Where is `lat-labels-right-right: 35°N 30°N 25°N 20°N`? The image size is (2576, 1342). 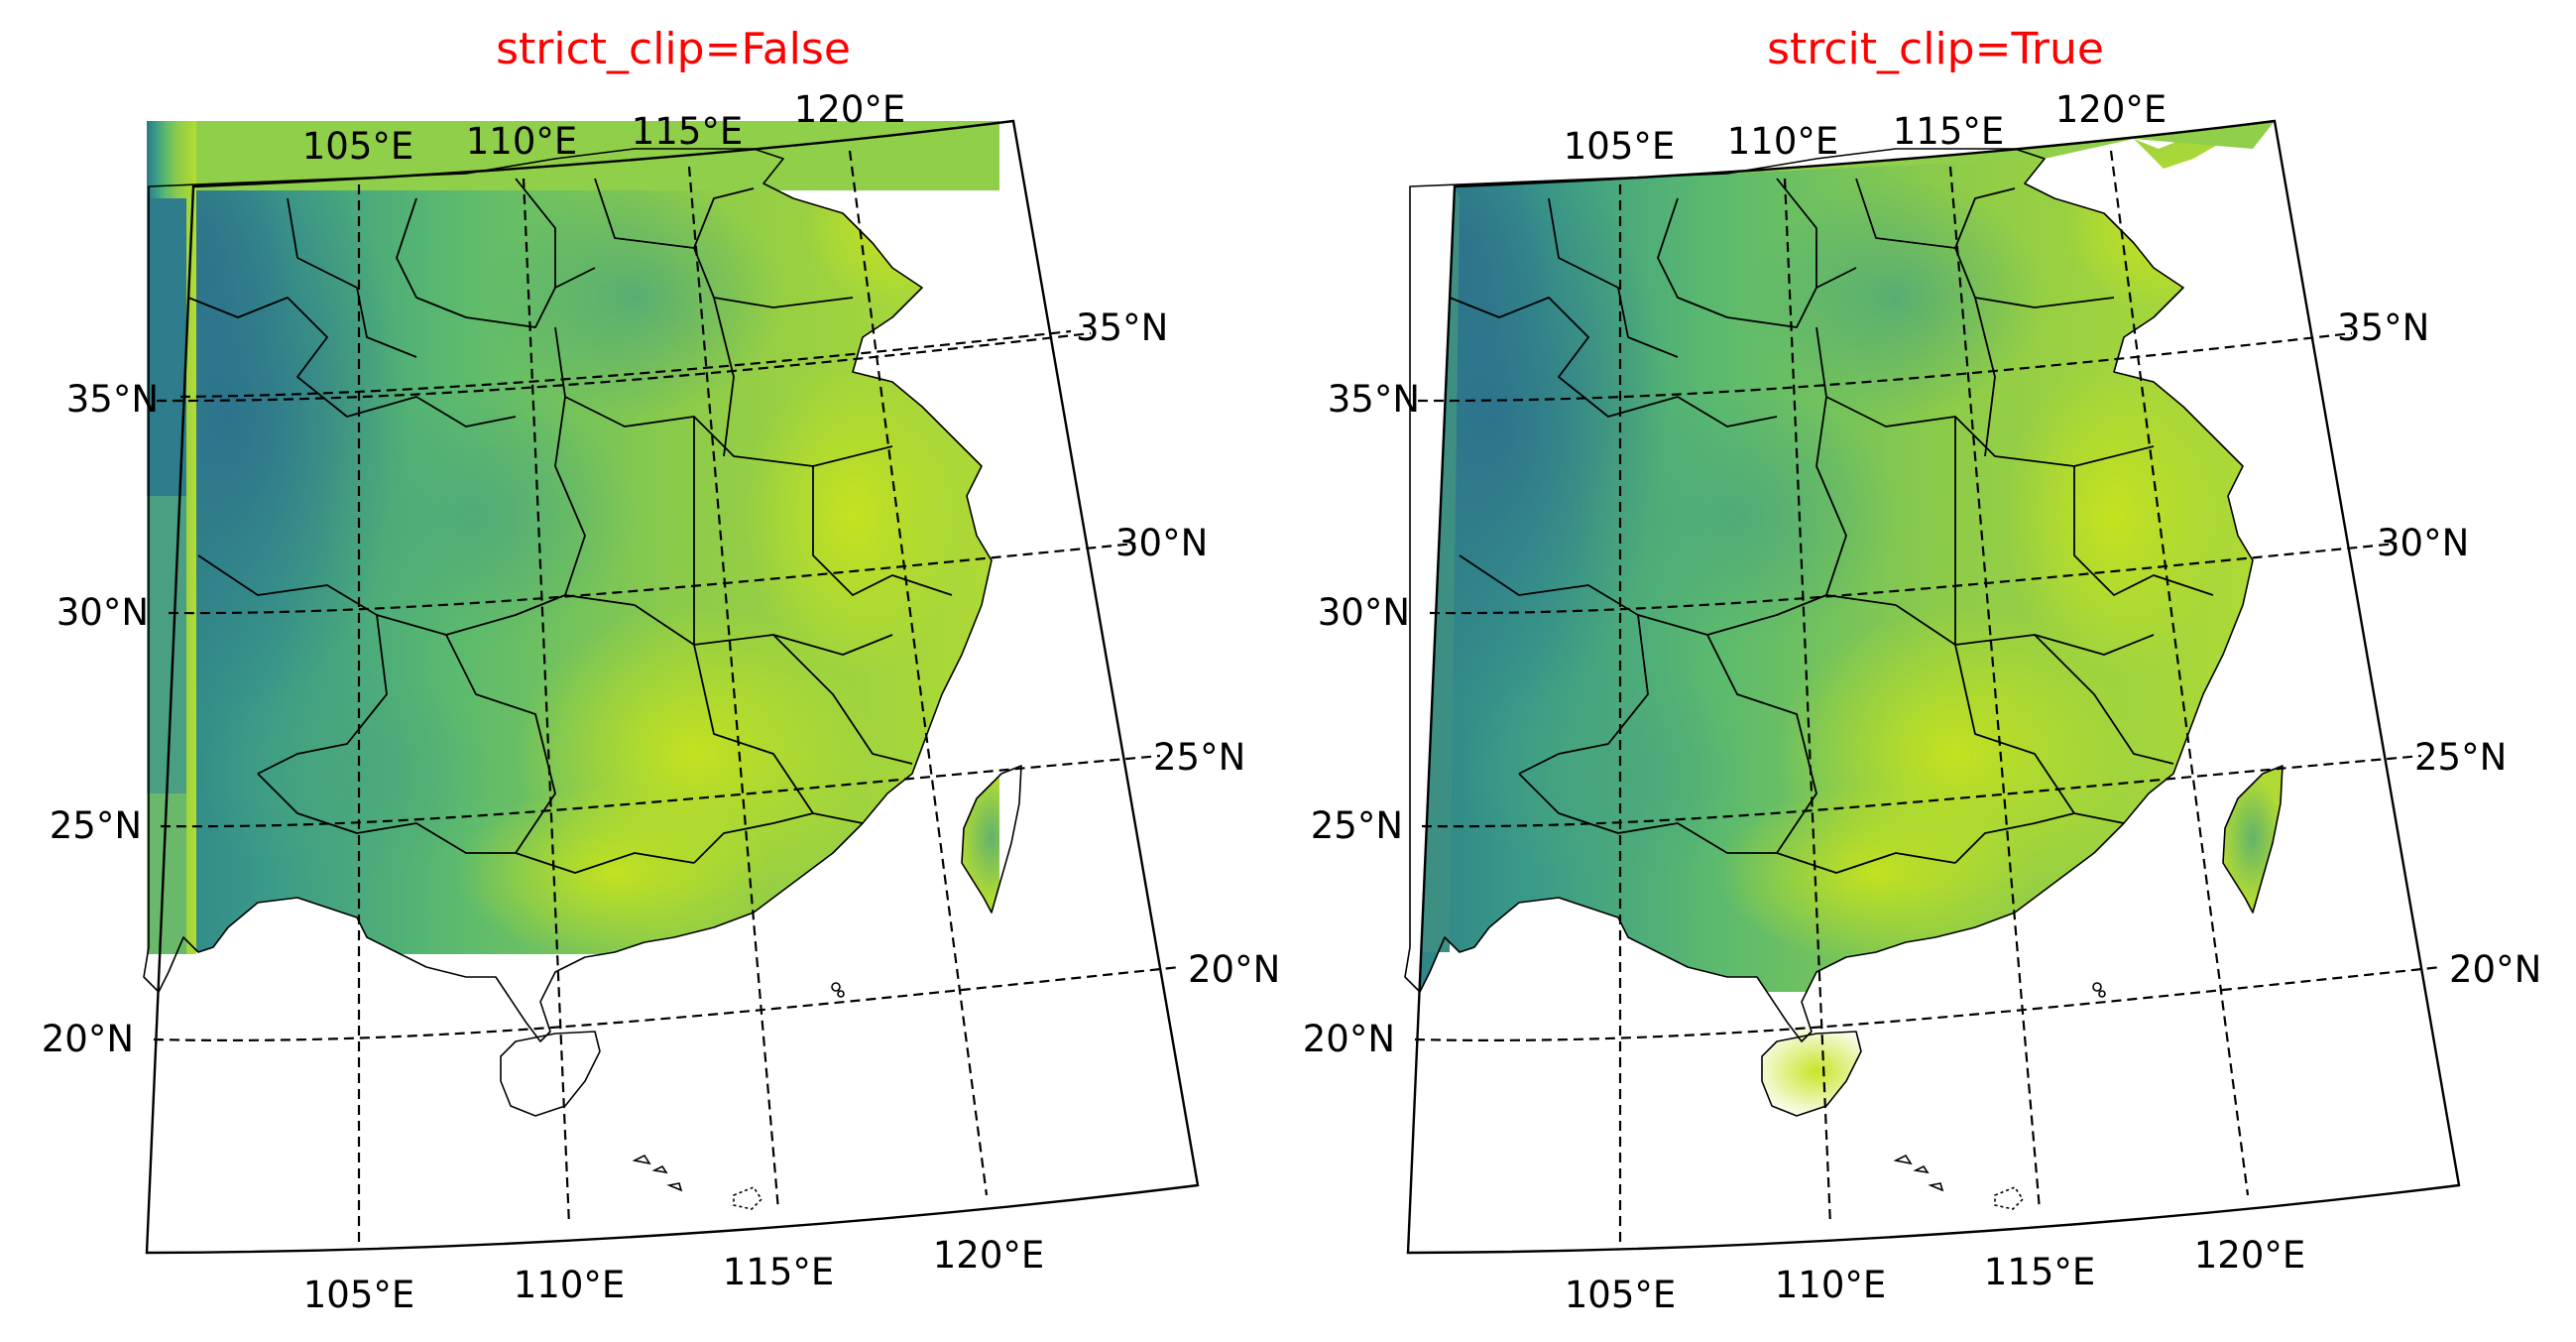
lat-labels-right-right: 35°N 30°N 25°N 20°N is located at coordinates (2439, 648).